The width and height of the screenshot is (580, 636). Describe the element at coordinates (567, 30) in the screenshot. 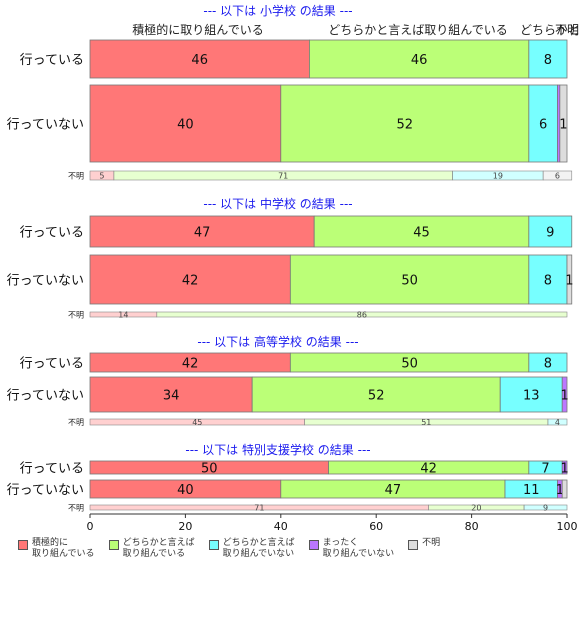

I see `column-header-label: 不明` at that location.